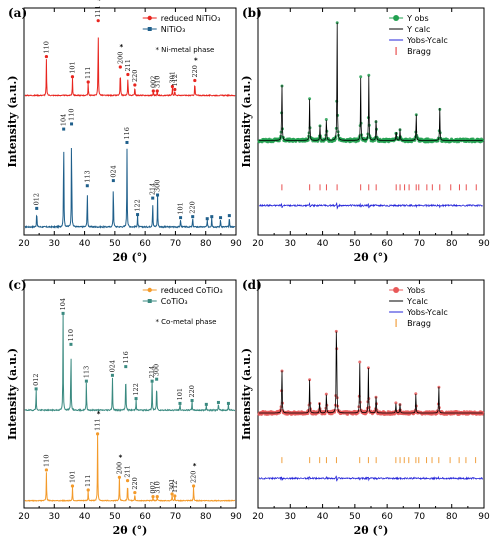 Image resolution: width=490 pixels, height=550 pixels. Describe the element at coordinates (175, 487) in the screenshot. I see `peak-label: 112` at that location.